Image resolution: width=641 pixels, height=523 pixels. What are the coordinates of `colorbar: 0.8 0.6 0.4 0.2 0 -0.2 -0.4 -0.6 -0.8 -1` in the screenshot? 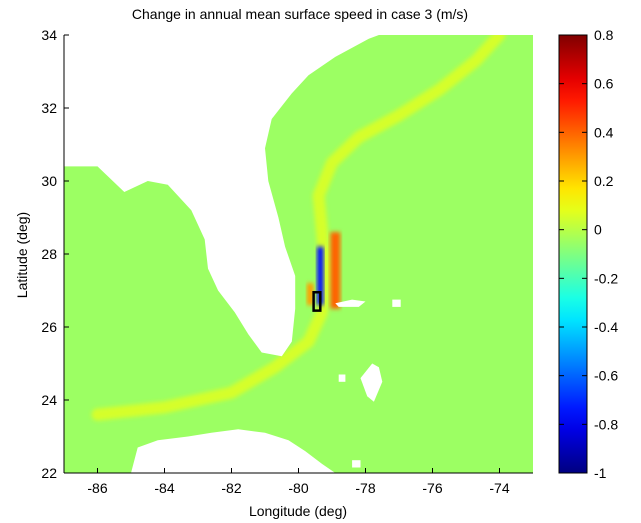 It's located at (588, 254).